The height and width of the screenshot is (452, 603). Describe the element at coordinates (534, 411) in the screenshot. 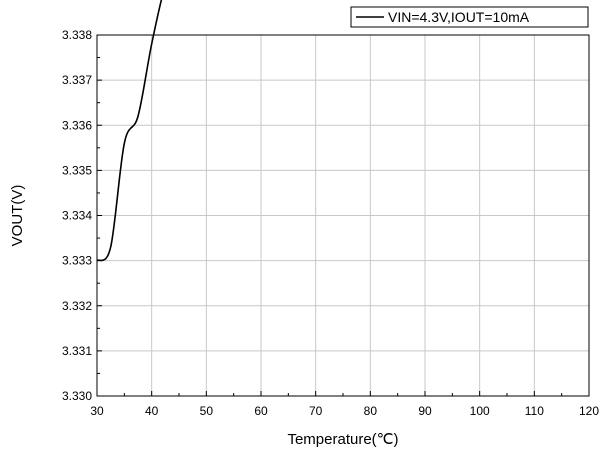

I see `x-tick-label: 110` at that location.